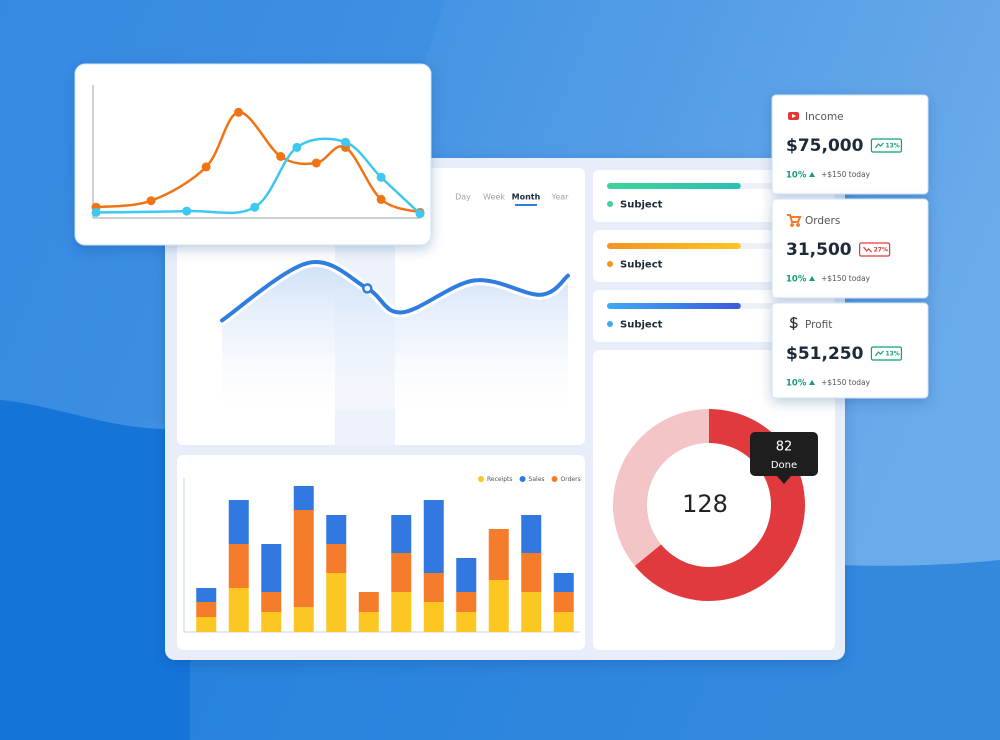 This screenshot has height=740, width=1000. Describe the element at coordinates (395, 291) in the screenshot. I see `line` at that location.